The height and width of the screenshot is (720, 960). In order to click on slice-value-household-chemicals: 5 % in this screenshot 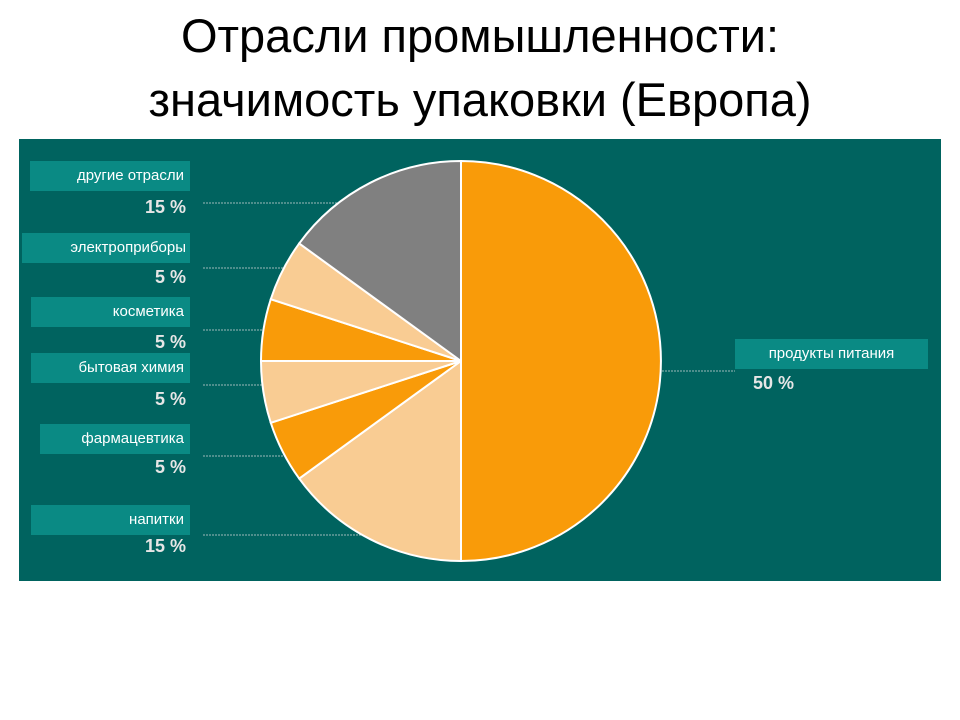, I will do `click(170, 399)`.